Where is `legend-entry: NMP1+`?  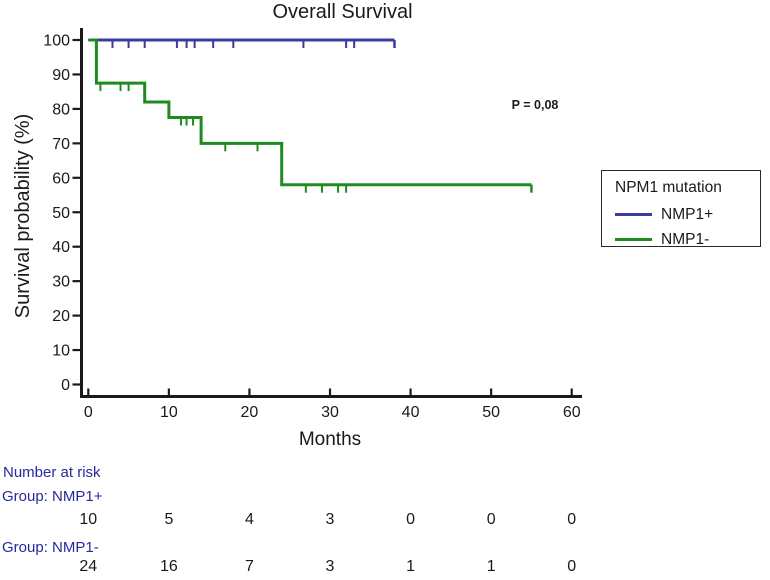
legend-entry: NMP1+ is located at coordinates (687, 214).